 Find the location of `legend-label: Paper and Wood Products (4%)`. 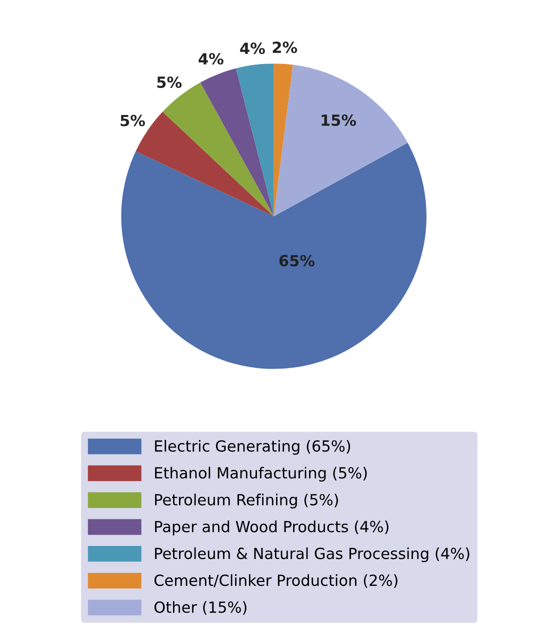

legend-label: Paper and Wood Products (4%) is located at coordinates (271, 528).